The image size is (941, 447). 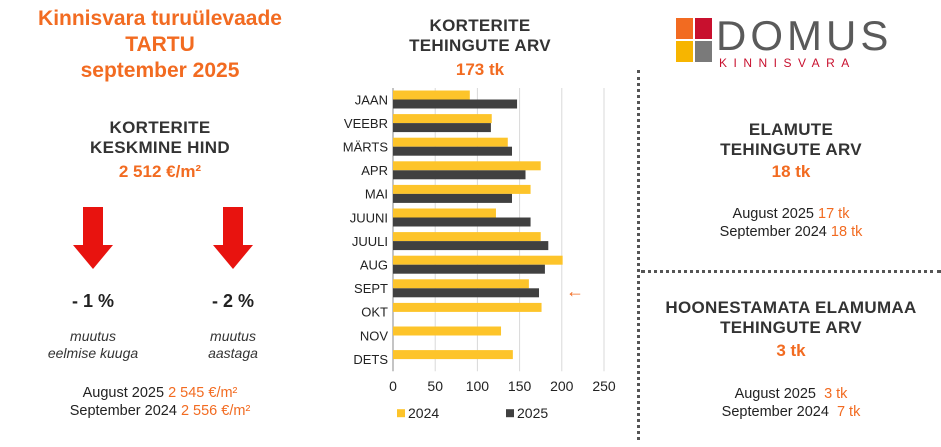 What do you see at coordinates (467, 166) in the screenshot?
I see `bar-2024-apr` at bounding box center [467, 166].